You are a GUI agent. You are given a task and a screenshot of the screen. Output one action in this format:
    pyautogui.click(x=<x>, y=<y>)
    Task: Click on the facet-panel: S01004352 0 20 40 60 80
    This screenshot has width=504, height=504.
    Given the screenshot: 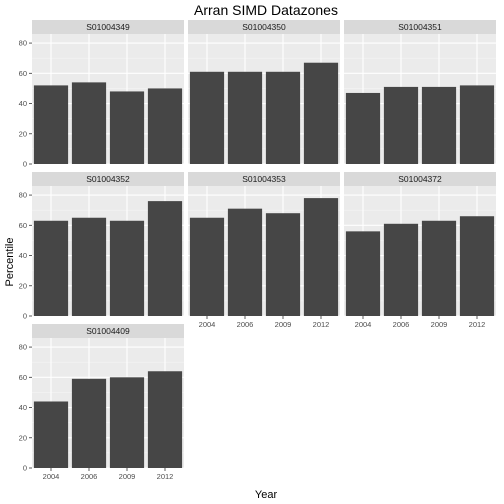 What is the action you would take?
    pyautogui.click(x=101, y=246)
    